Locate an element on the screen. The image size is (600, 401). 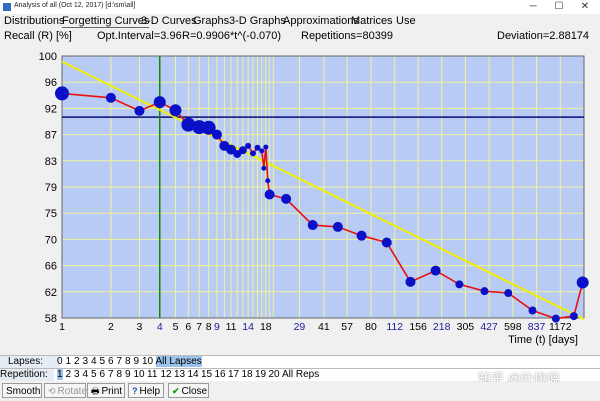
repetition-option: 9 is located at coordinates (128, 374).